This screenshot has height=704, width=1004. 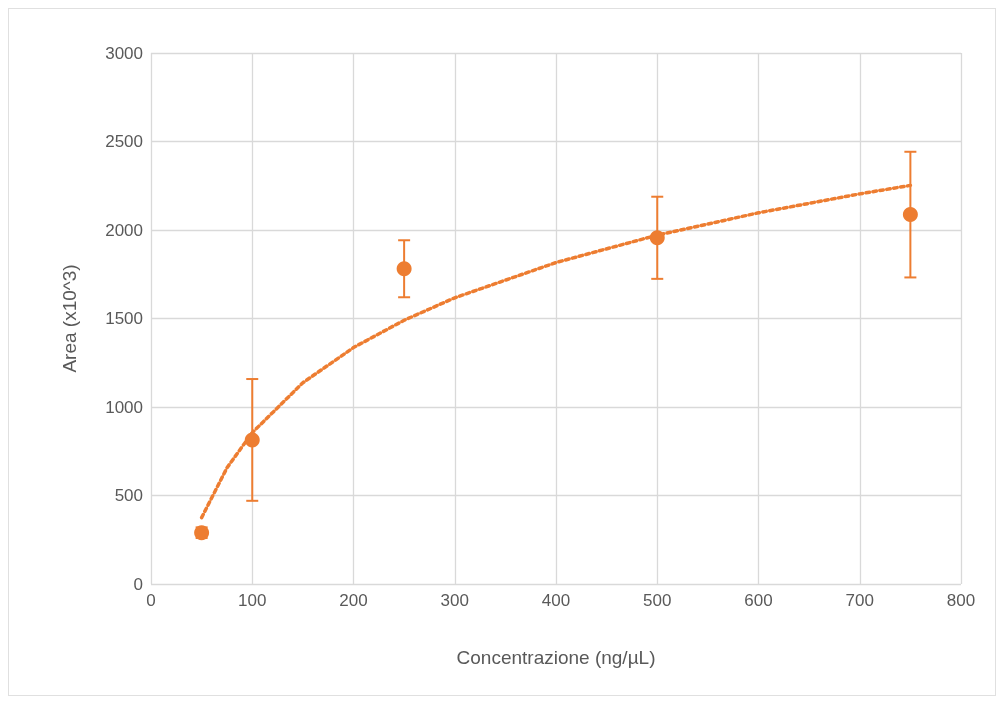 What do you see at coordinates (252, 600) in the screenshot?
I see `x-tick-label: 100` at bounding box center [252, 600].